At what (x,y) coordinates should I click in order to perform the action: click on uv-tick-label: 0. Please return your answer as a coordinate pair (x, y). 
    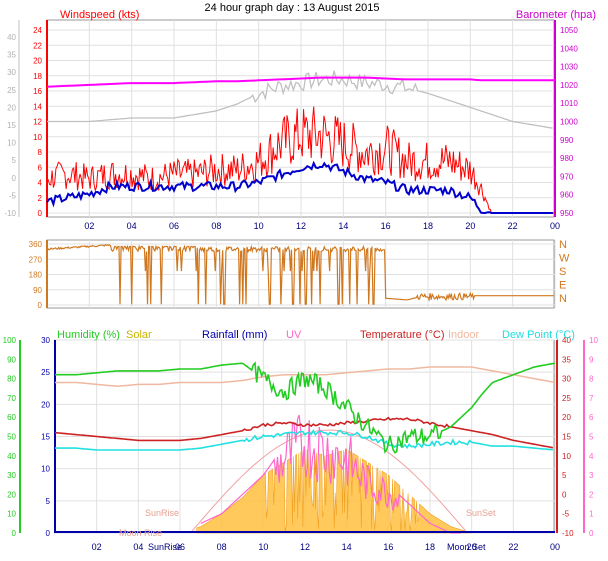
    Looking at the image, I should click on (591, 533).